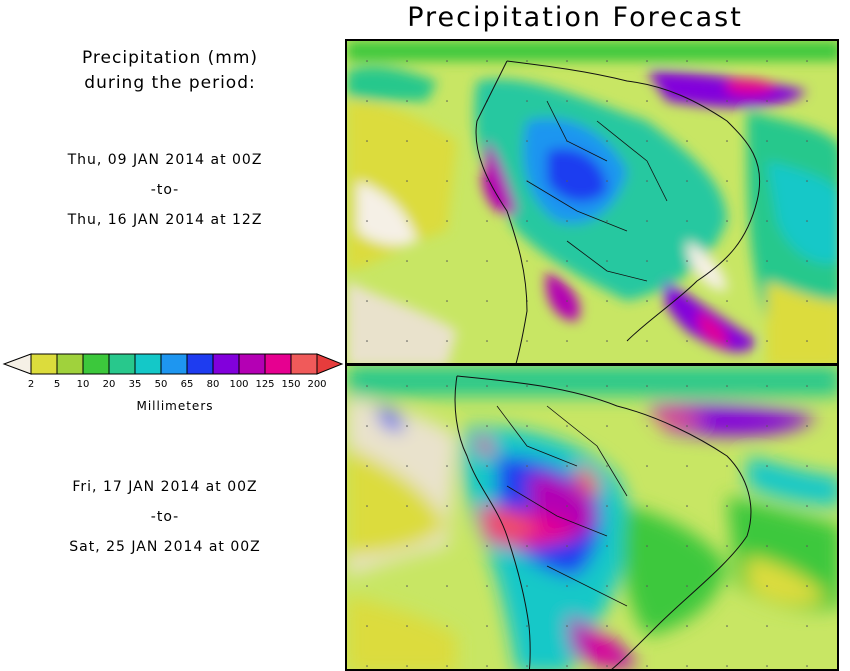 The image size is (850, 671). What do you see at coordinates (291, 384) in the screenshot?
I see `colorbar-tick-label: 150` at bounding box center [291, 384].